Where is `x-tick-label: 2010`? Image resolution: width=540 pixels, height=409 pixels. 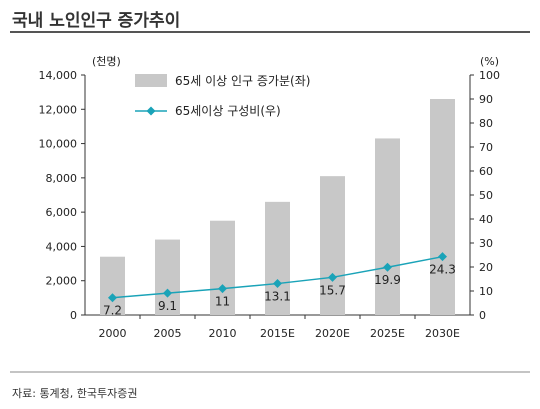 x-tick-label: 2010 is located at coordinates (223, 333).